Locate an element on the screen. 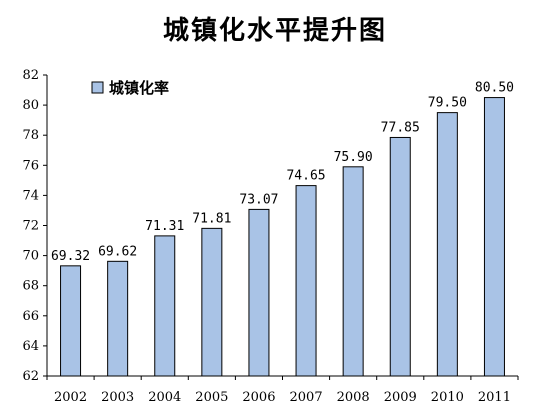 The image size is (550, 413). y-tick-label: 78 is located at coordinates (30, 135).